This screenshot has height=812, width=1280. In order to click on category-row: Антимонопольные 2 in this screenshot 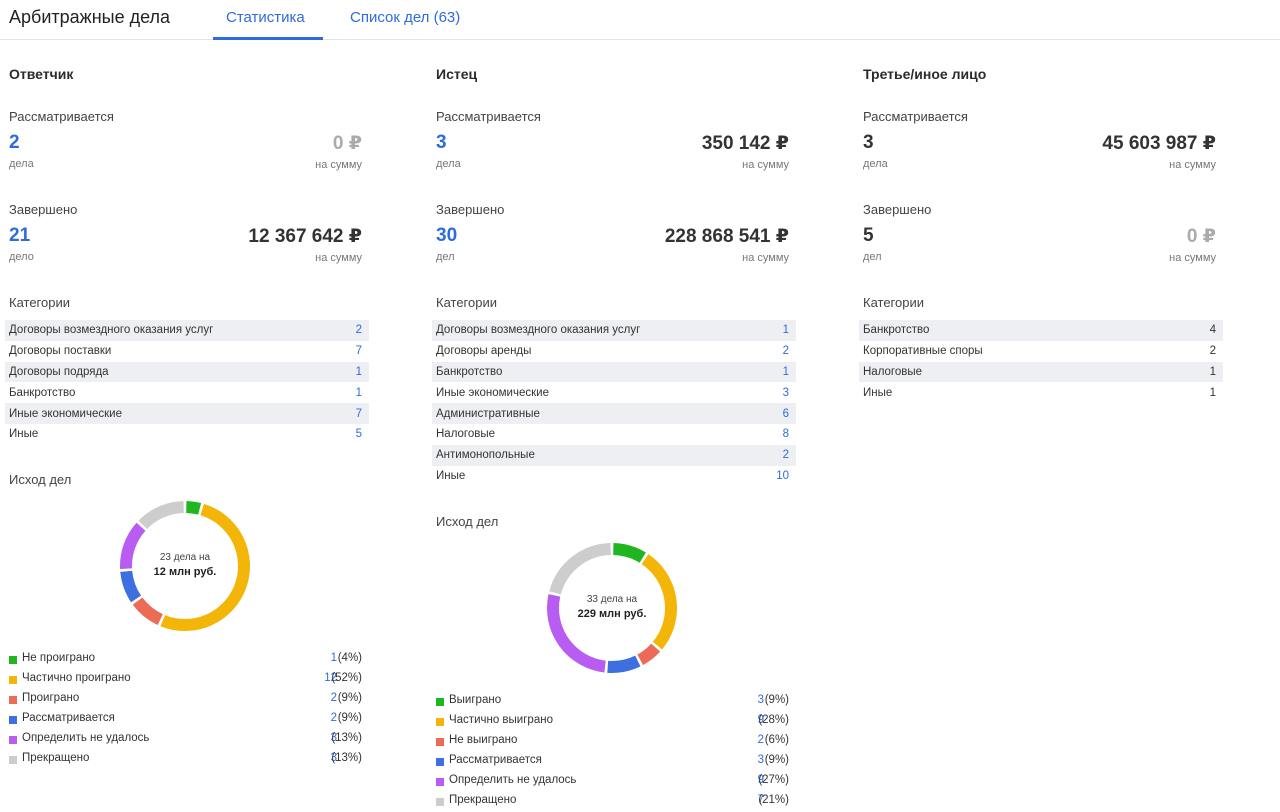, I will do `click(614, 455)`.